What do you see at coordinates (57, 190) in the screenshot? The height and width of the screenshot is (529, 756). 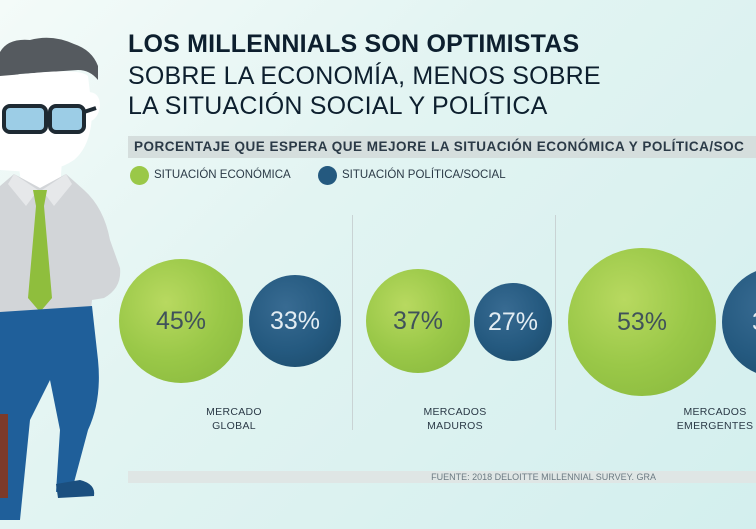 I see `collar-right` at bounding box center [57, 190].